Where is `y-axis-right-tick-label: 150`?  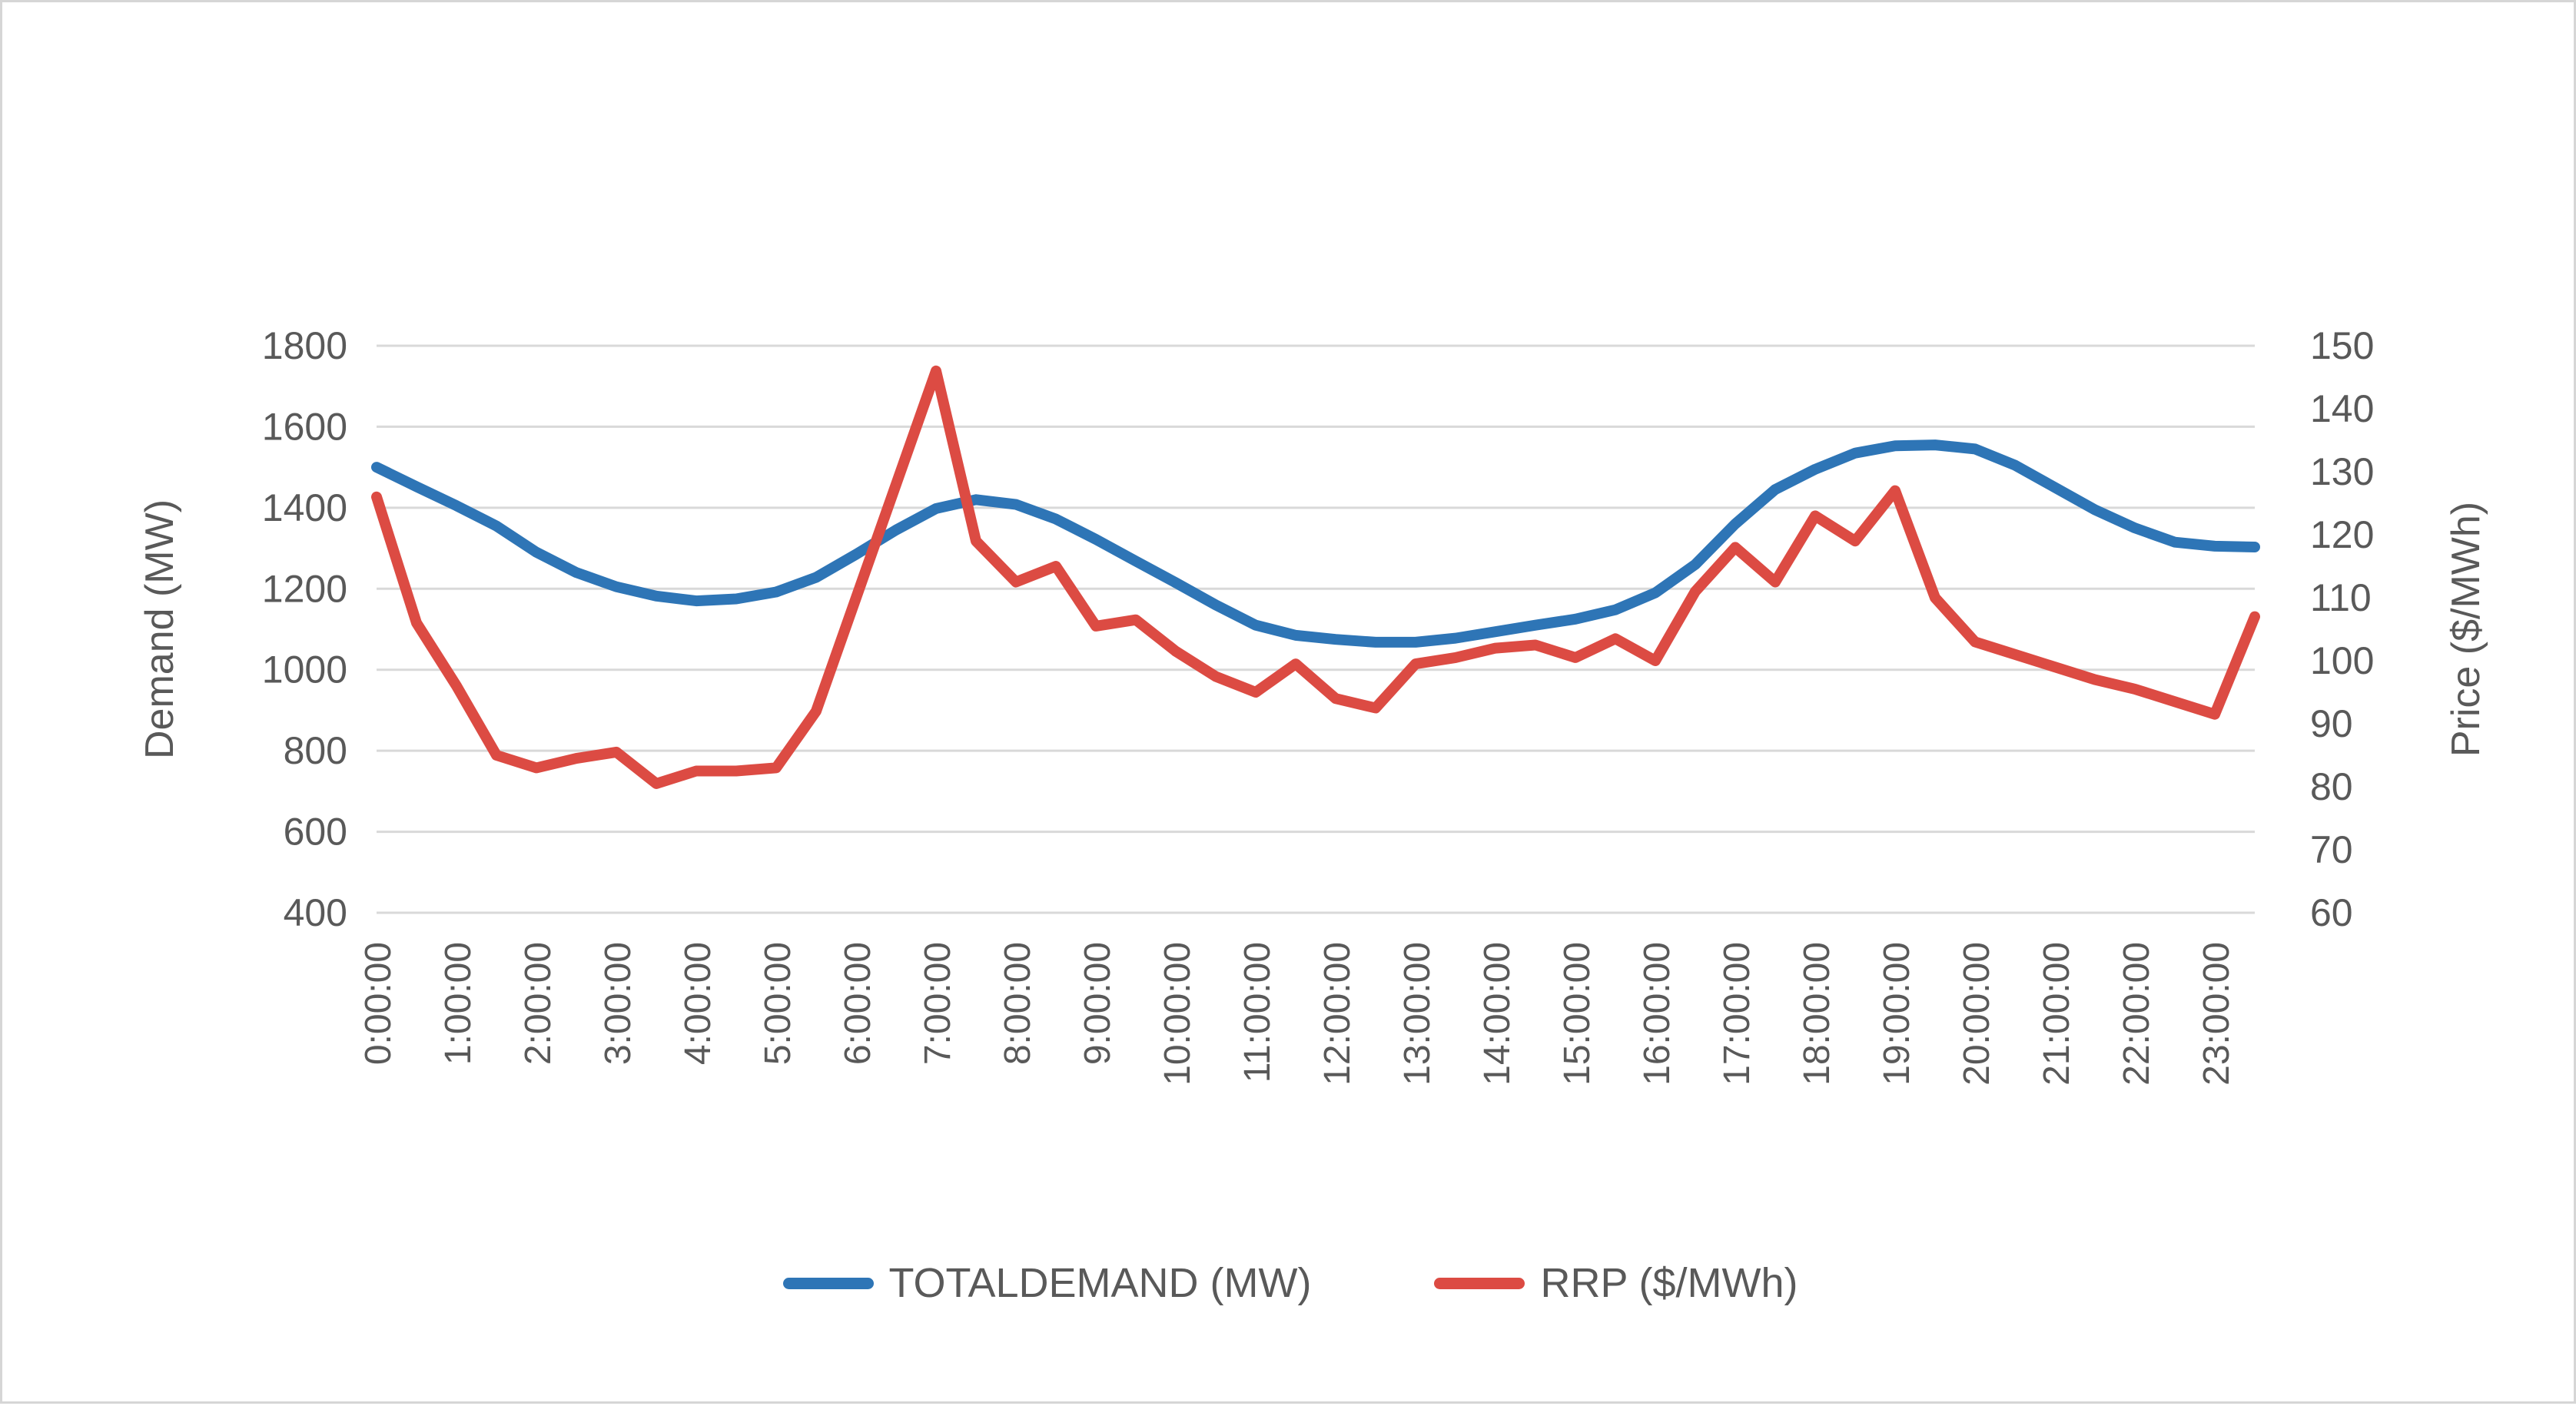 y-axis-right-tick-label: 150 is located at coordinates (2342, 345).